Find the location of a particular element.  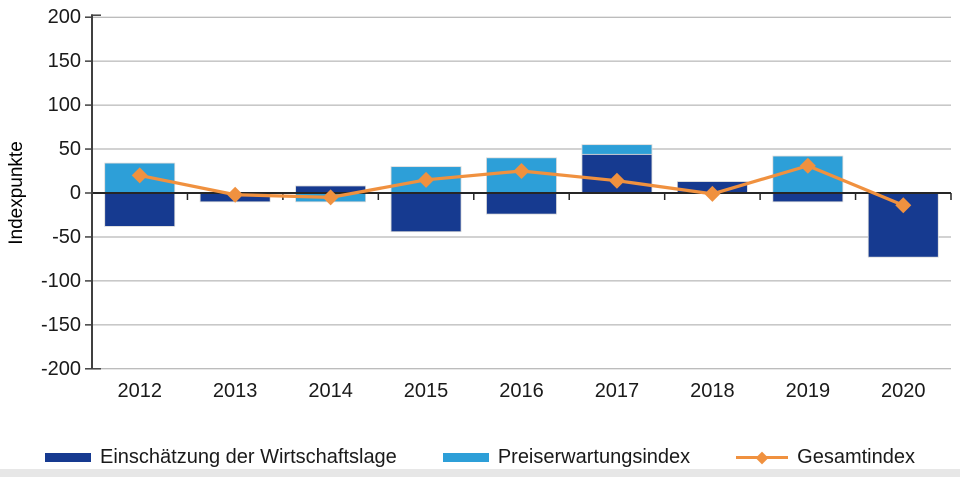

y-tick-label: 150 is located at coordinates (64, 61).